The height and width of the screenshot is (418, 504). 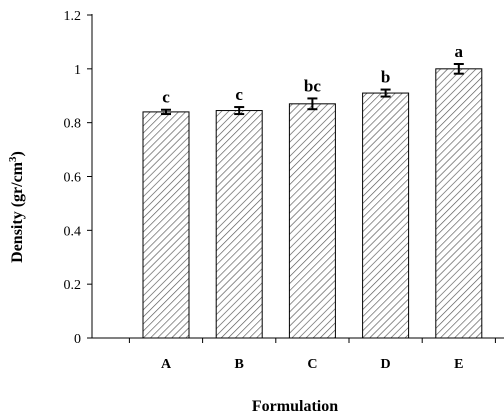 What do you see at coordinates (73, 178) in the screenshot?
I see `y-tick-label: 0.6` at bounding box center [73, 178].